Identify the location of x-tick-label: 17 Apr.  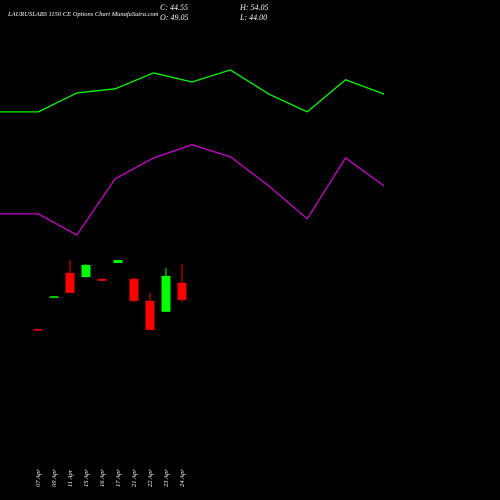
(118, 478).